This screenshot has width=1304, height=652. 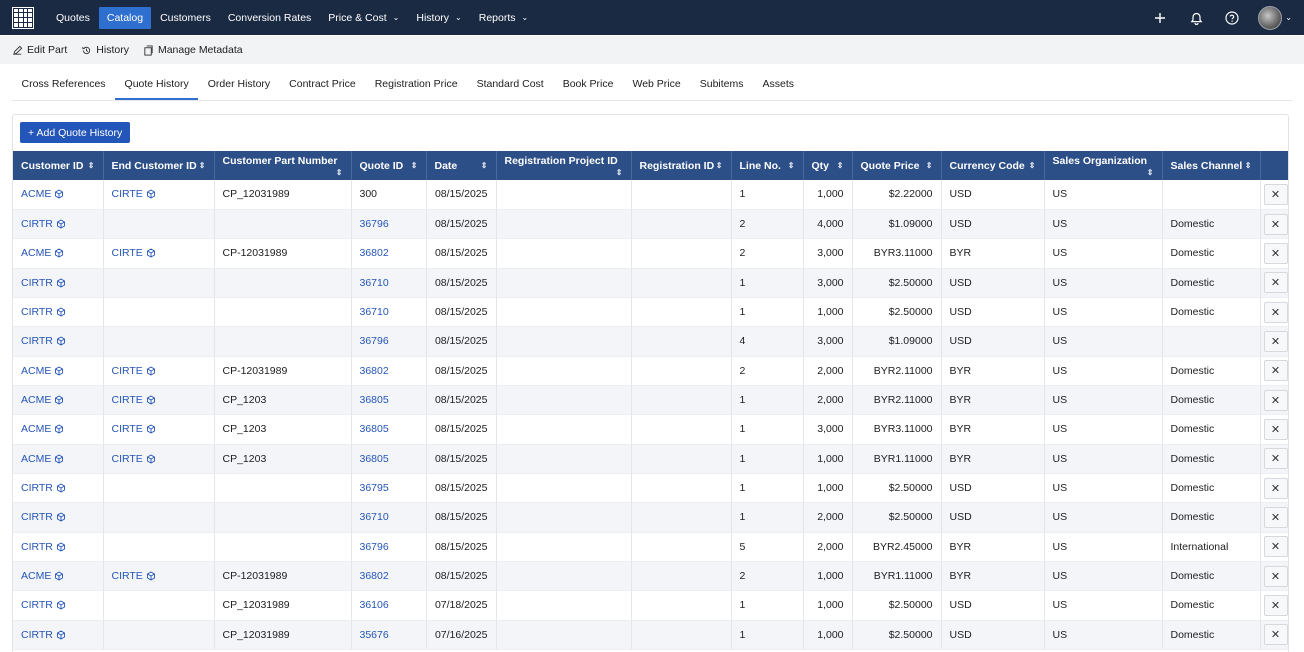 I want to click on column-header-end-customer-id: End Customer ID ⇕, so click(x=159, y=165).